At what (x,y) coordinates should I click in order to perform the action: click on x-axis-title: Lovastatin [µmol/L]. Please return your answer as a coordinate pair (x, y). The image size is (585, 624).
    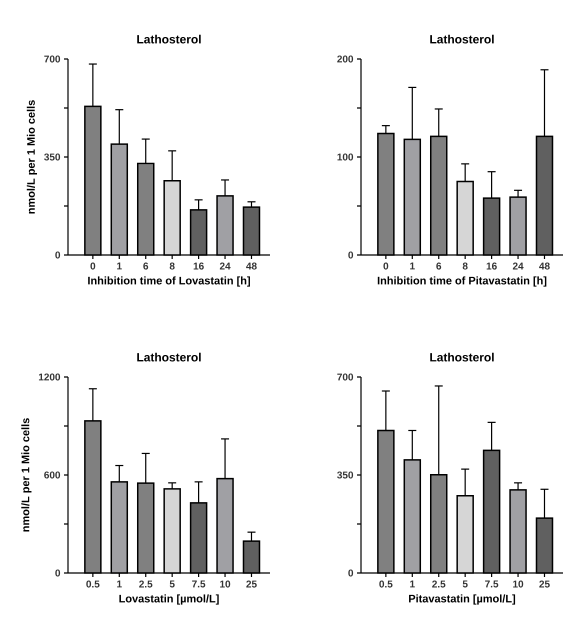
    Looking at the image, I should click on (169, 599).